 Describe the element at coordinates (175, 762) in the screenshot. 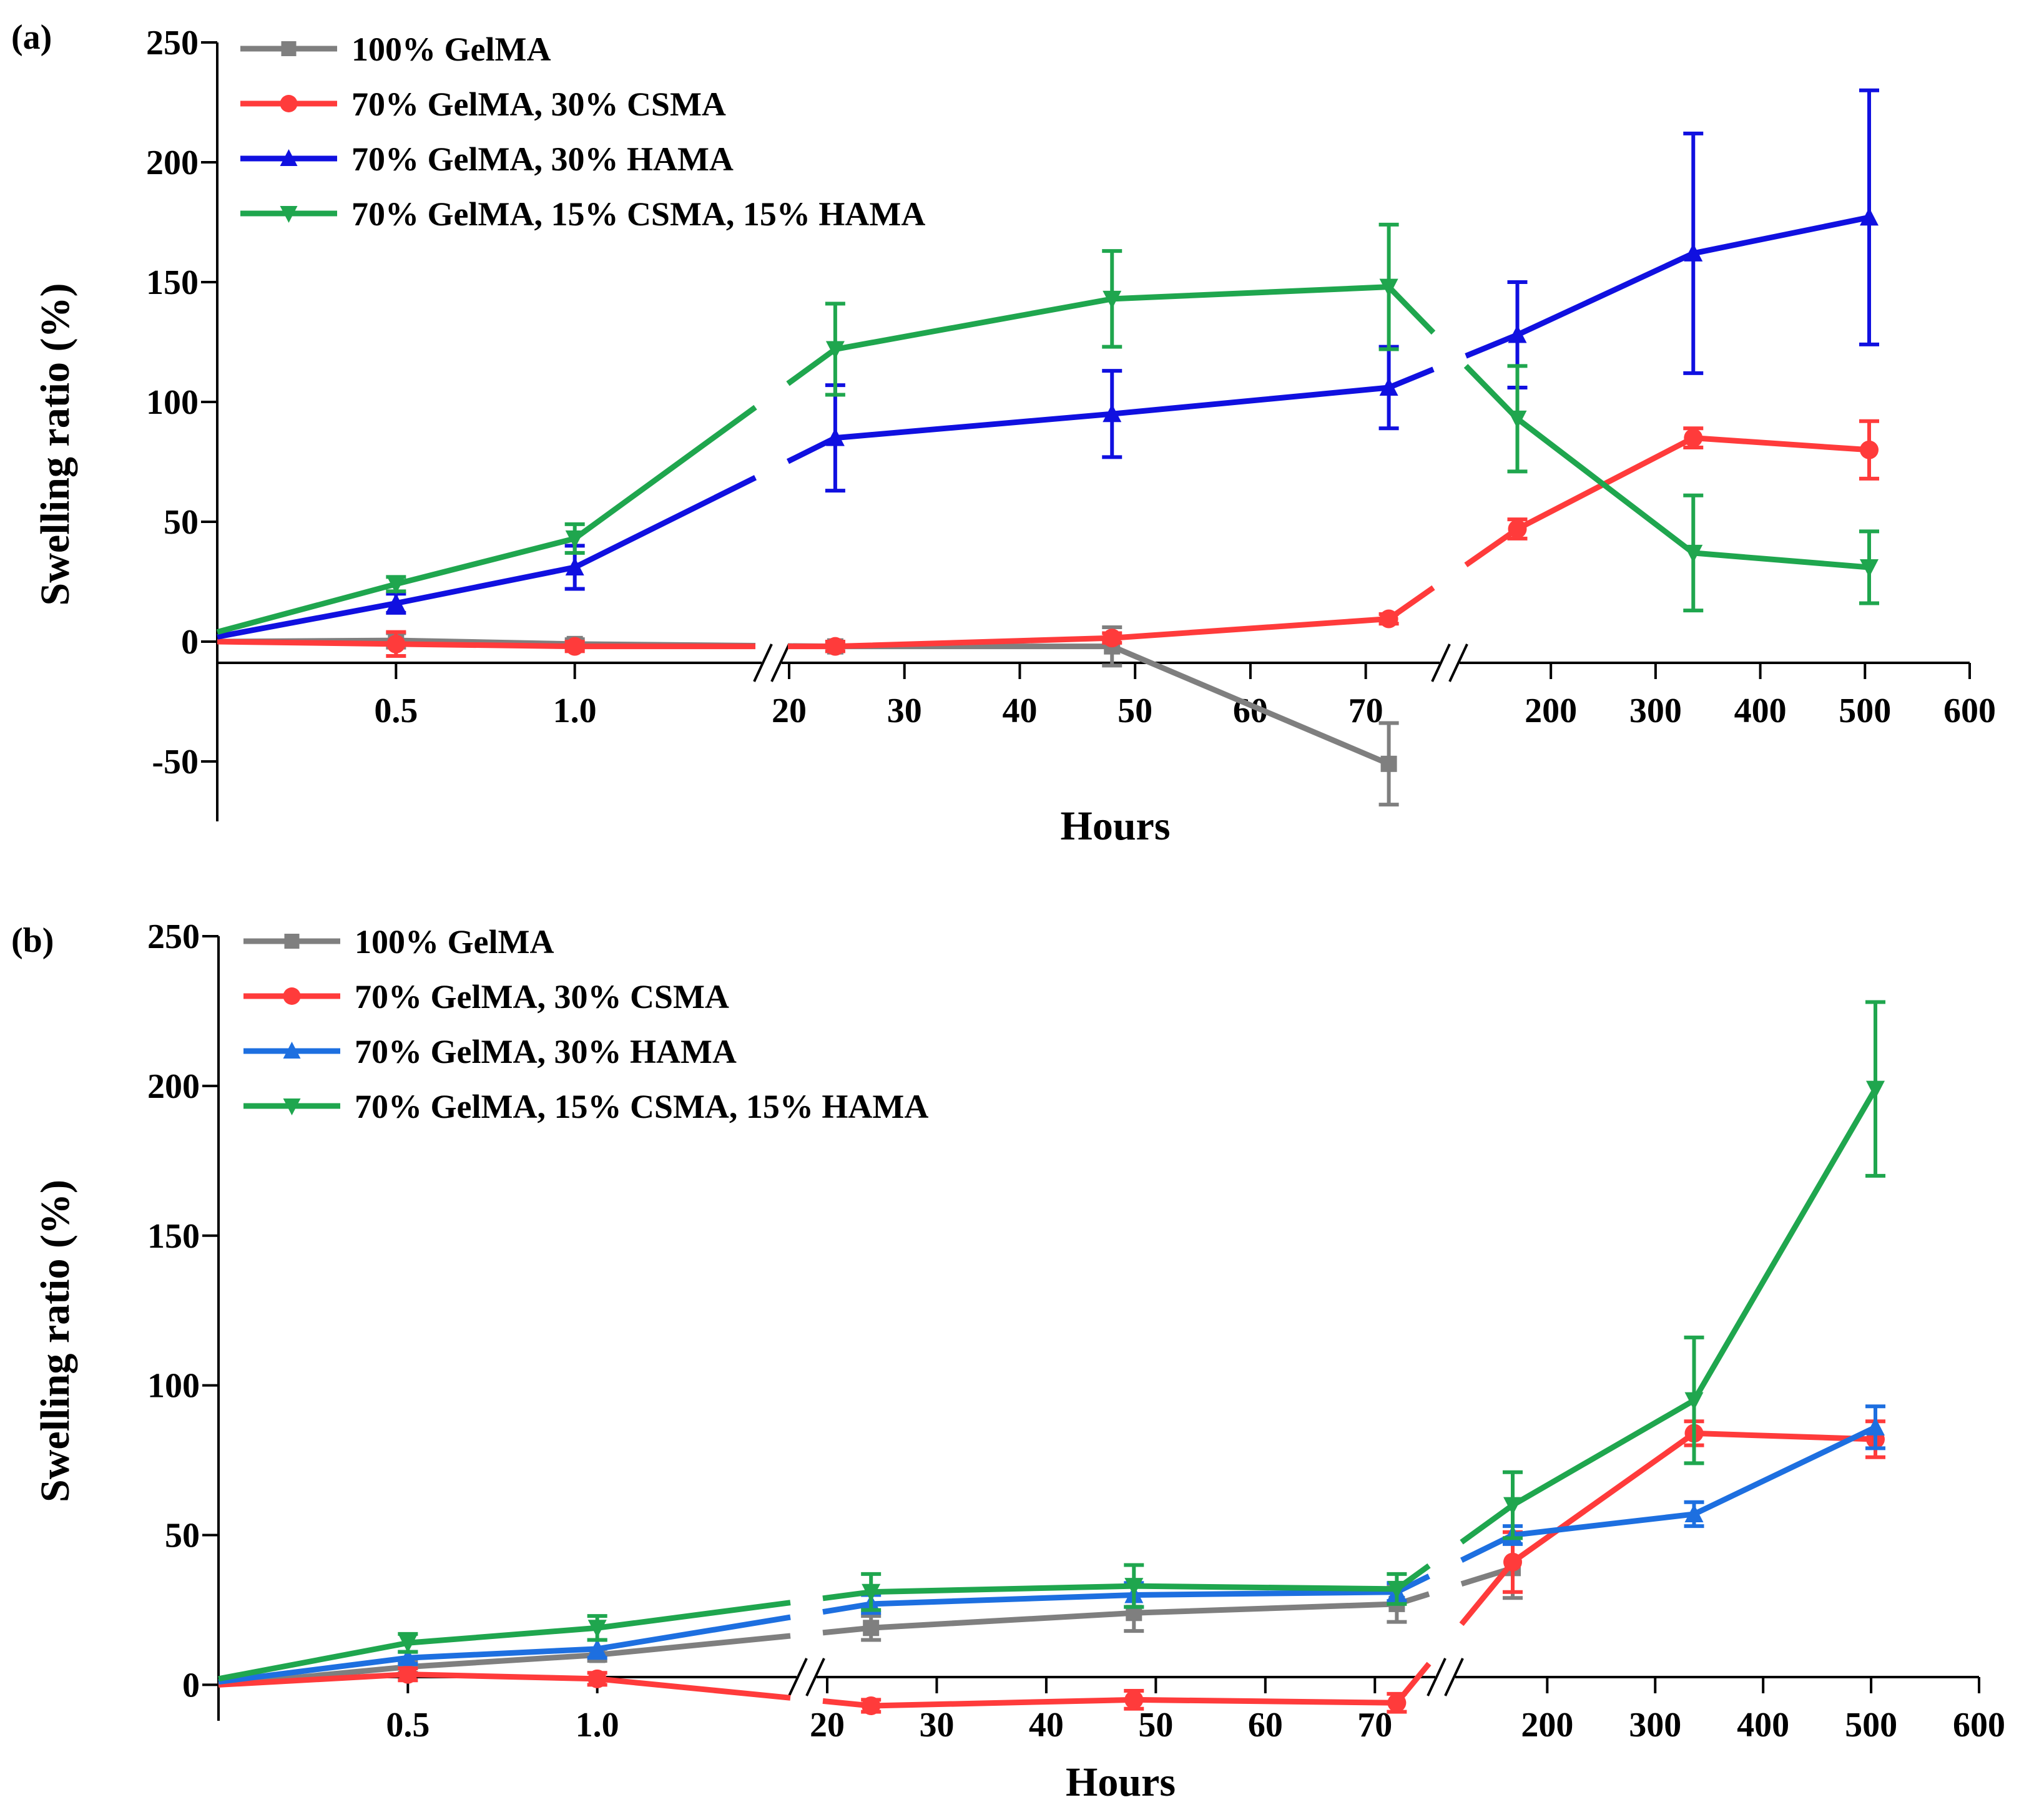

I see `y-tick-label: -50` at that location.